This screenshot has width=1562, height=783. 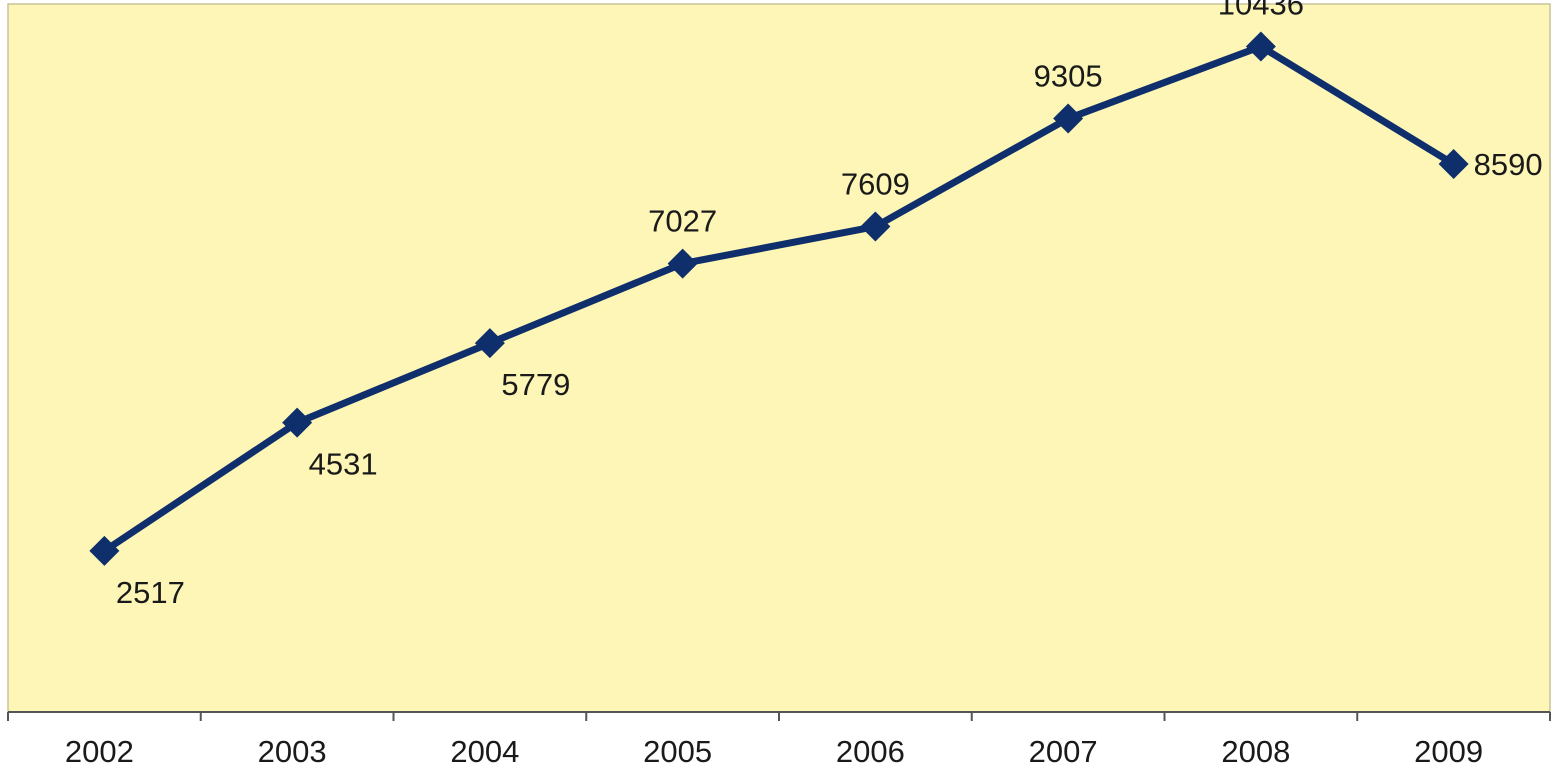 I want to click on x-tick-label-2006: 2006, so click(x=870, y=751).